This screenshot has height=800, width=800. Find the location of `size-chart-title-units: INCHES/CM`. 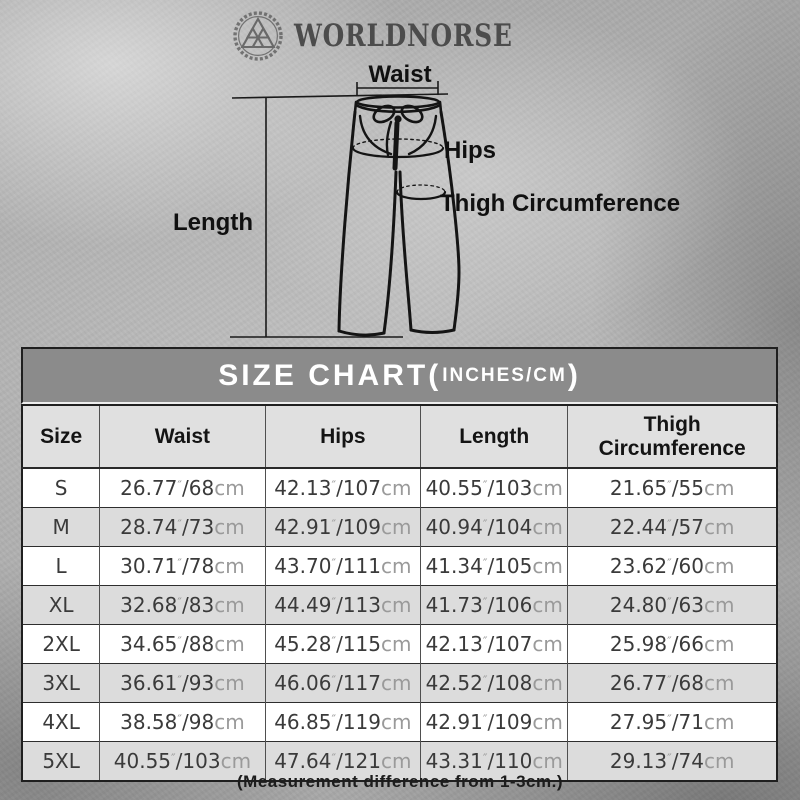

size-chart-title-units: INCHES/CM is located at coordinates (504, 375).